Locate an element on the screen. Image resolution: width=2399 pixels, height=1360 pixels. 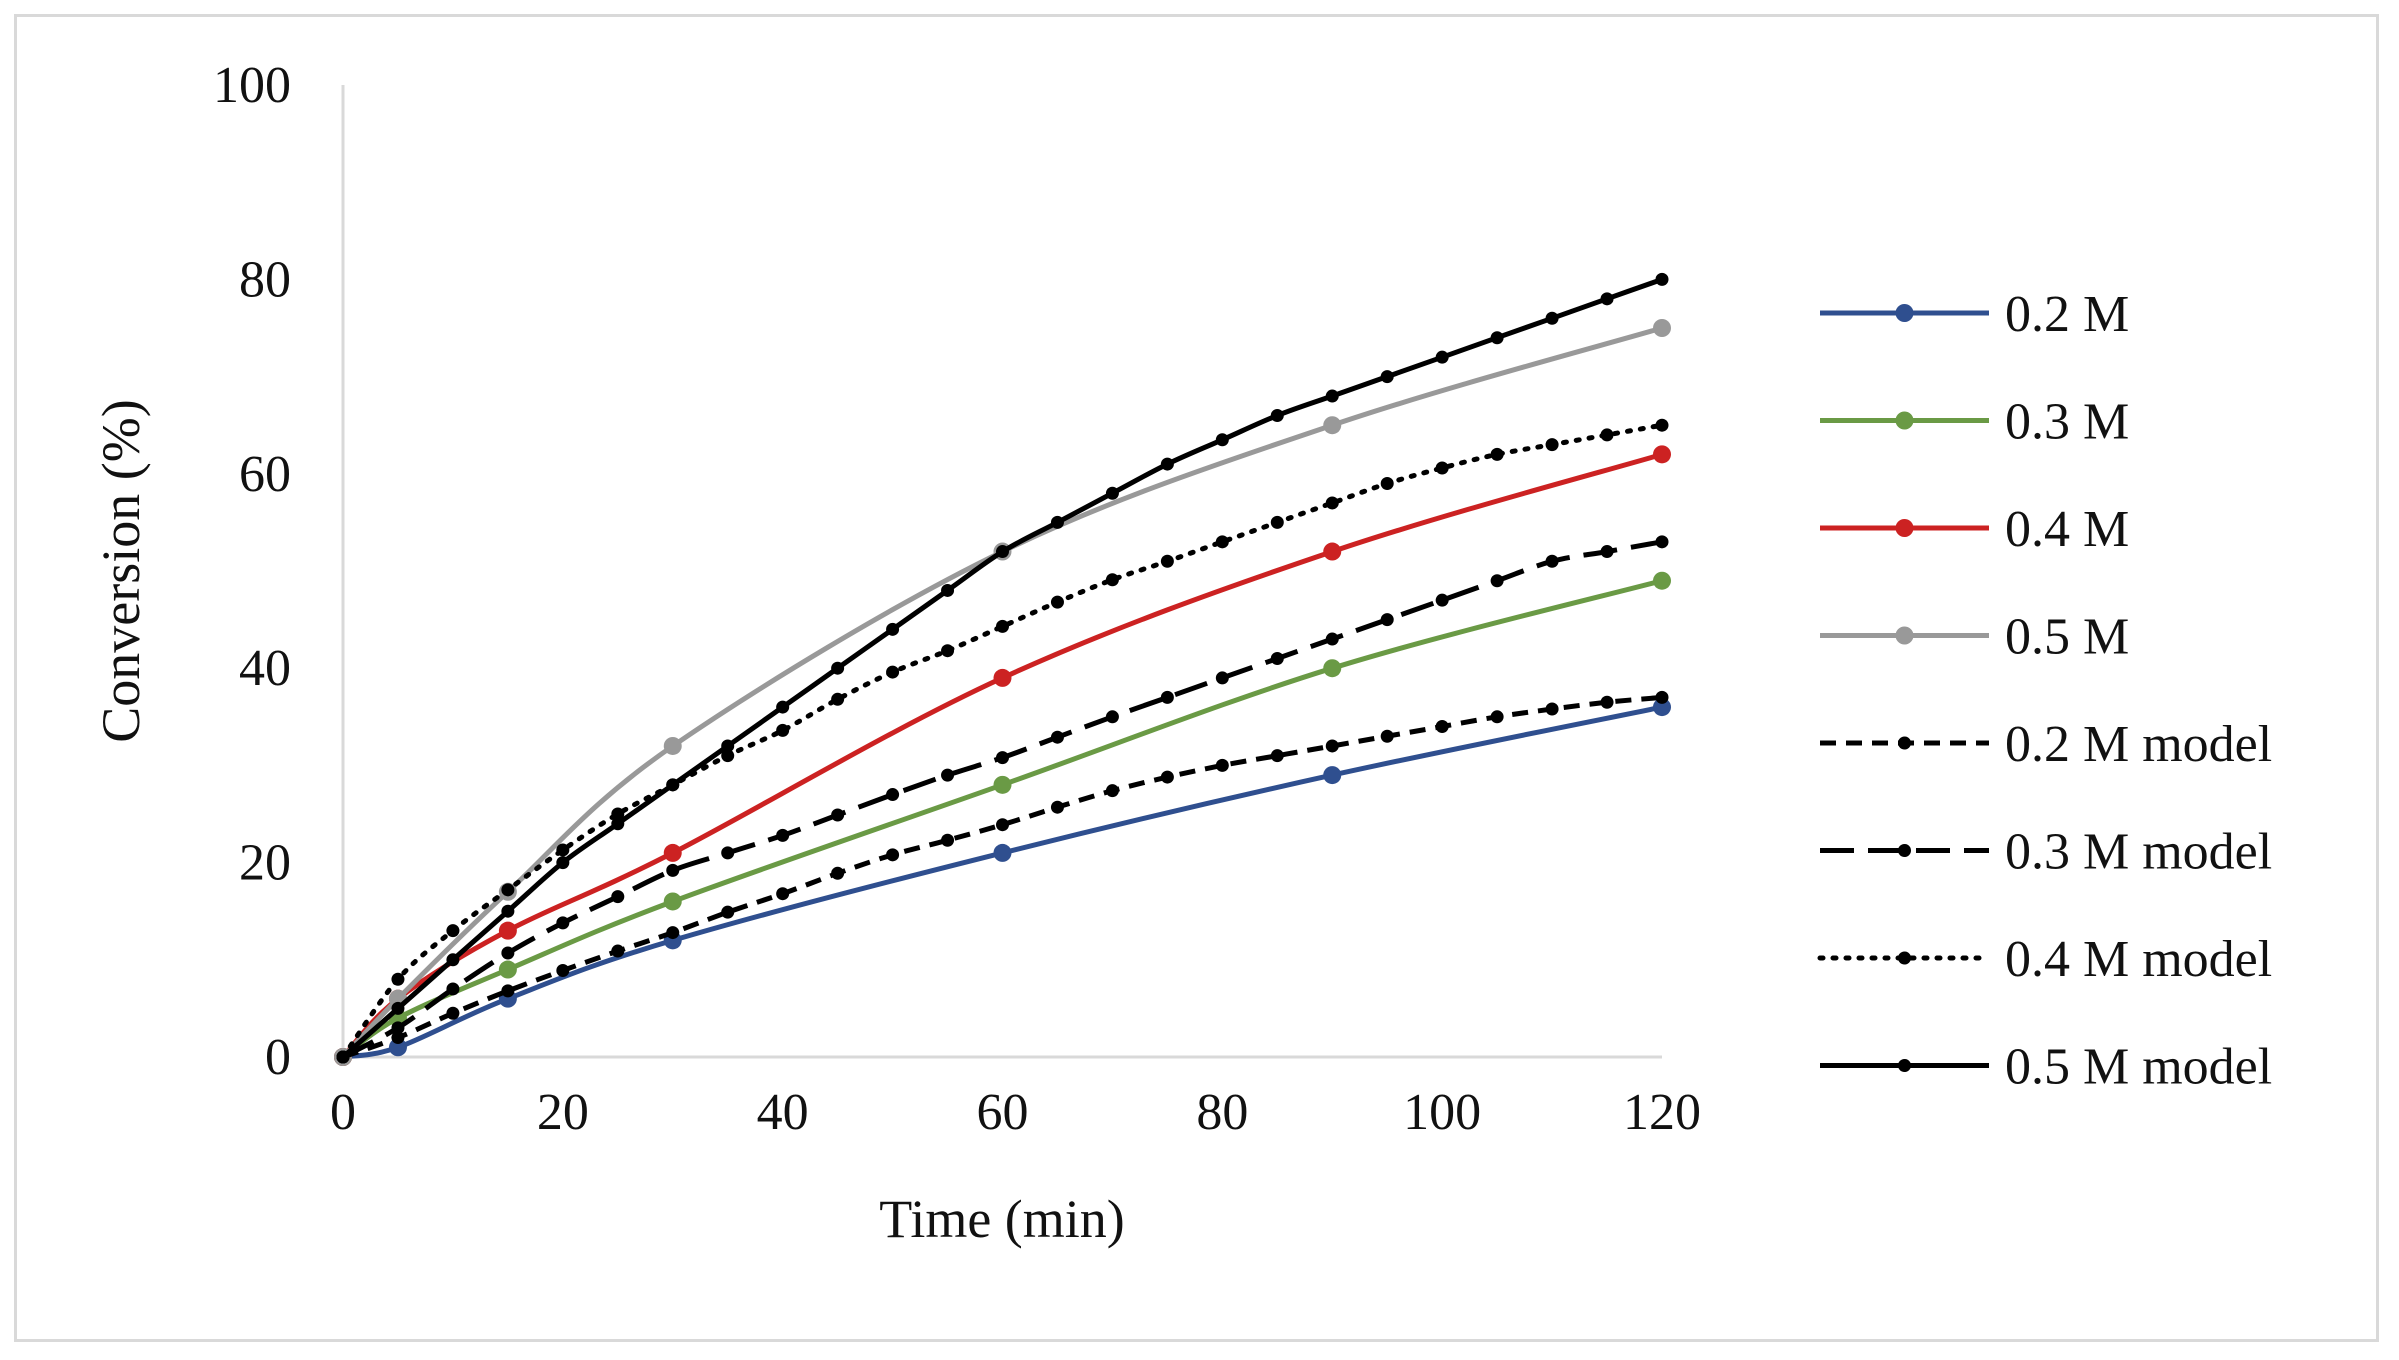
legend-label: 0.3 M is located at coordinates (2067, 422).